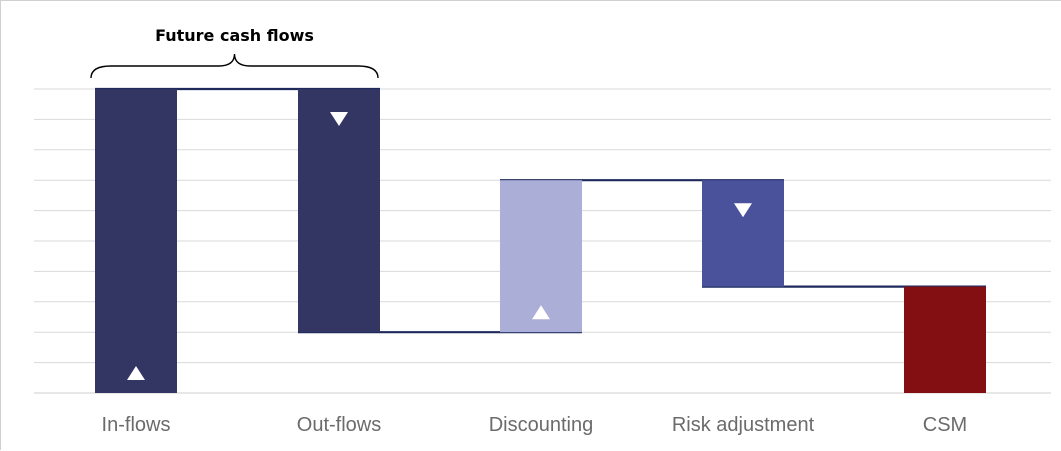 The image size is (1061, 451). I want to click on category-label: Out-flows, so click(339, 425).